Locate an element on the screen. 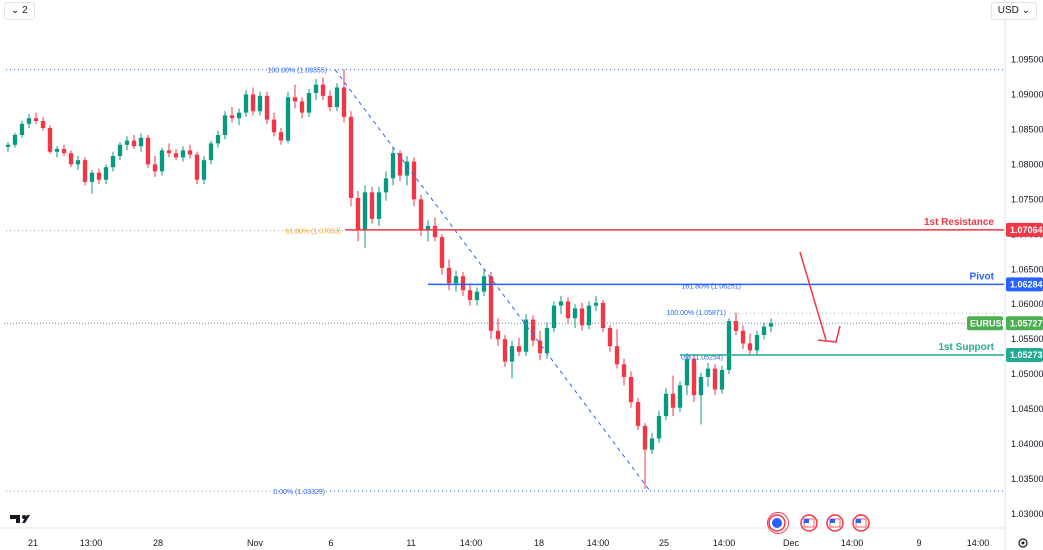  event-flag-canton is located at coordinates (832, 521).